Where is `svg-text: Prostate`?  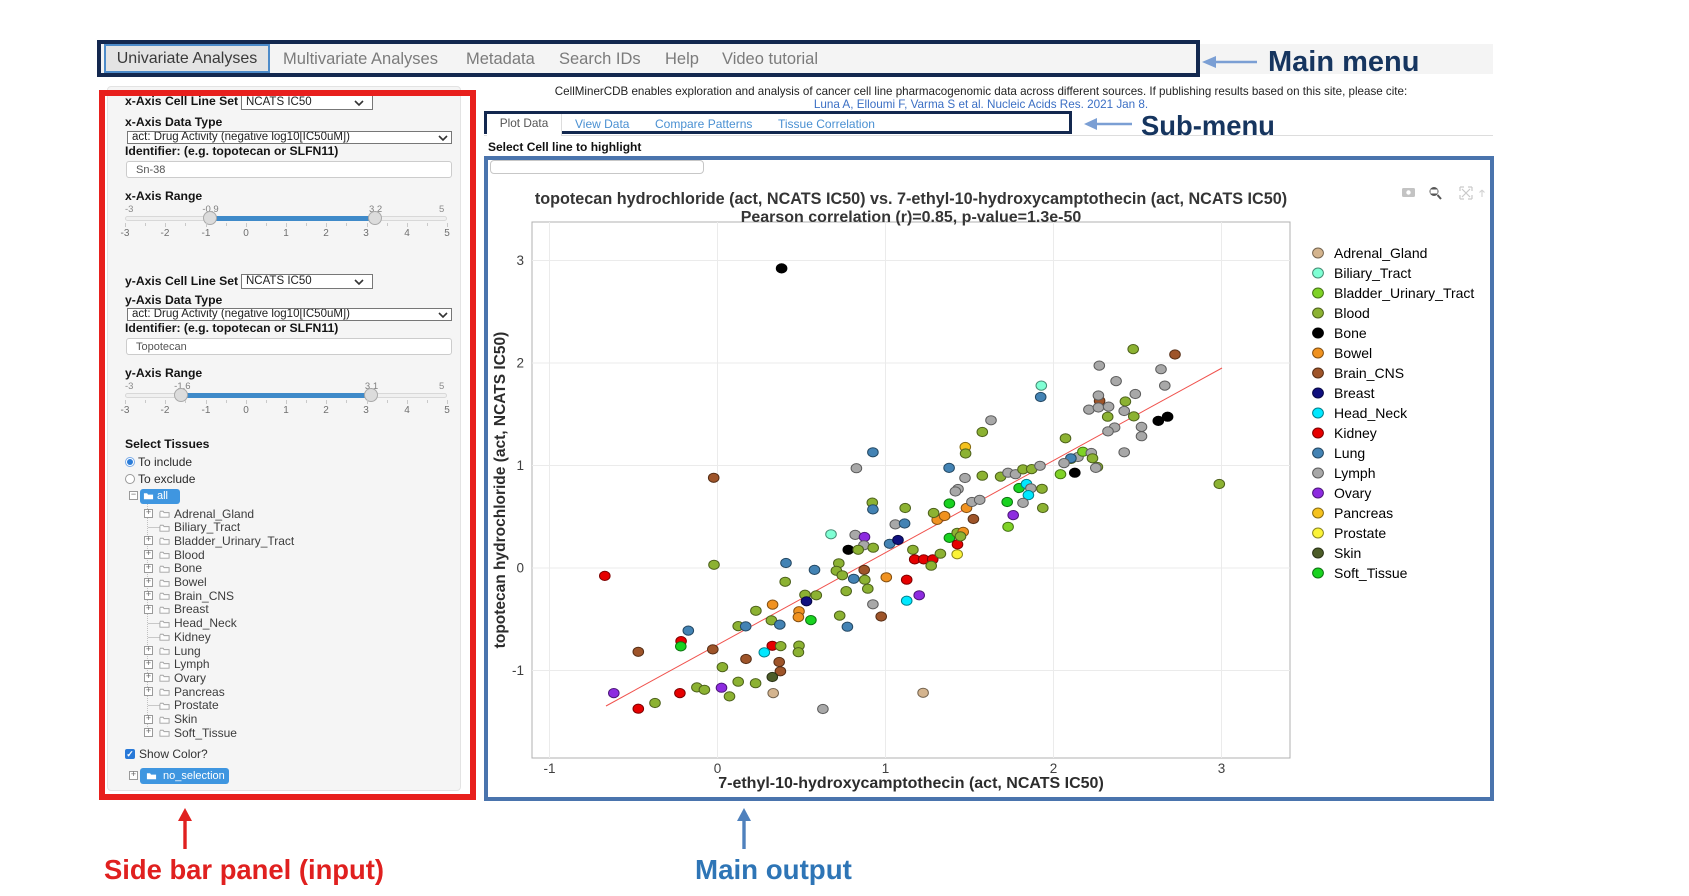 svg-text: Prostate is located at coordinates (1360, 533).